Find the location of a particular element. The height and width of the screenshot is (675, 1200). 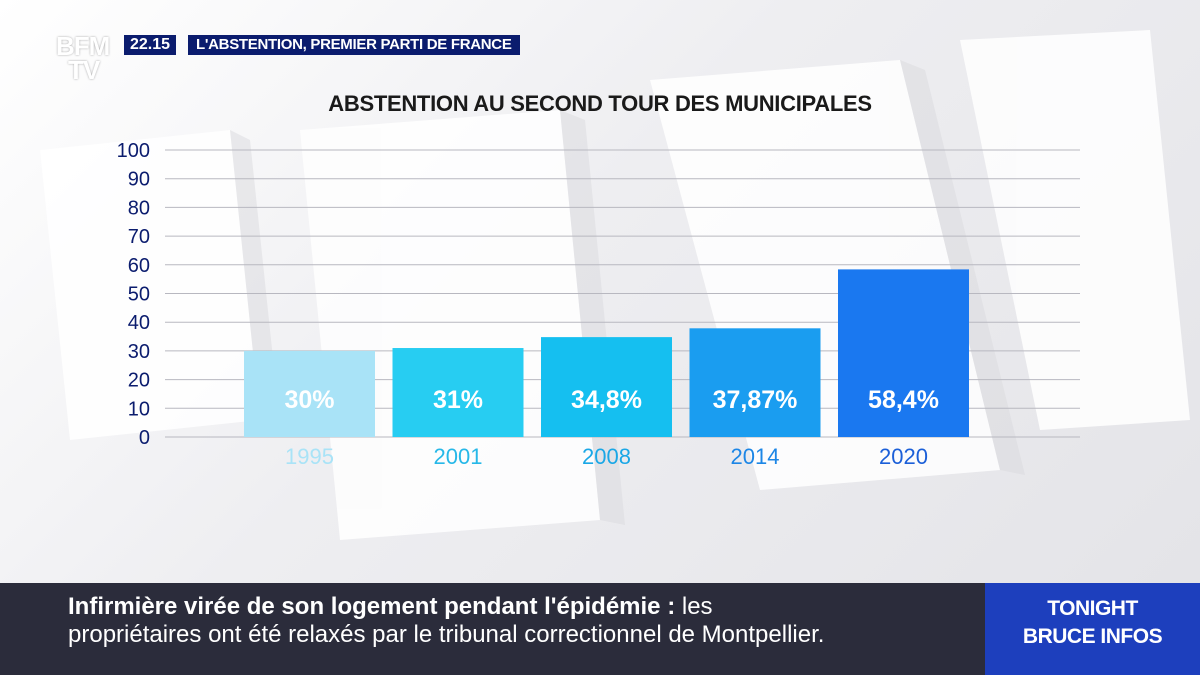

bfmtv-logo: BFM TV is located at coordinates (87, 59).